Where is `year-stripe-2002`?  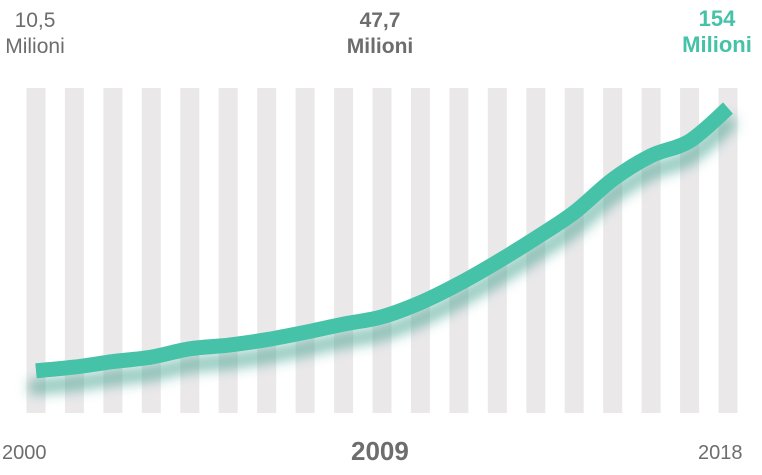 year-stripe-2002 is located at coordinates (113, 250).